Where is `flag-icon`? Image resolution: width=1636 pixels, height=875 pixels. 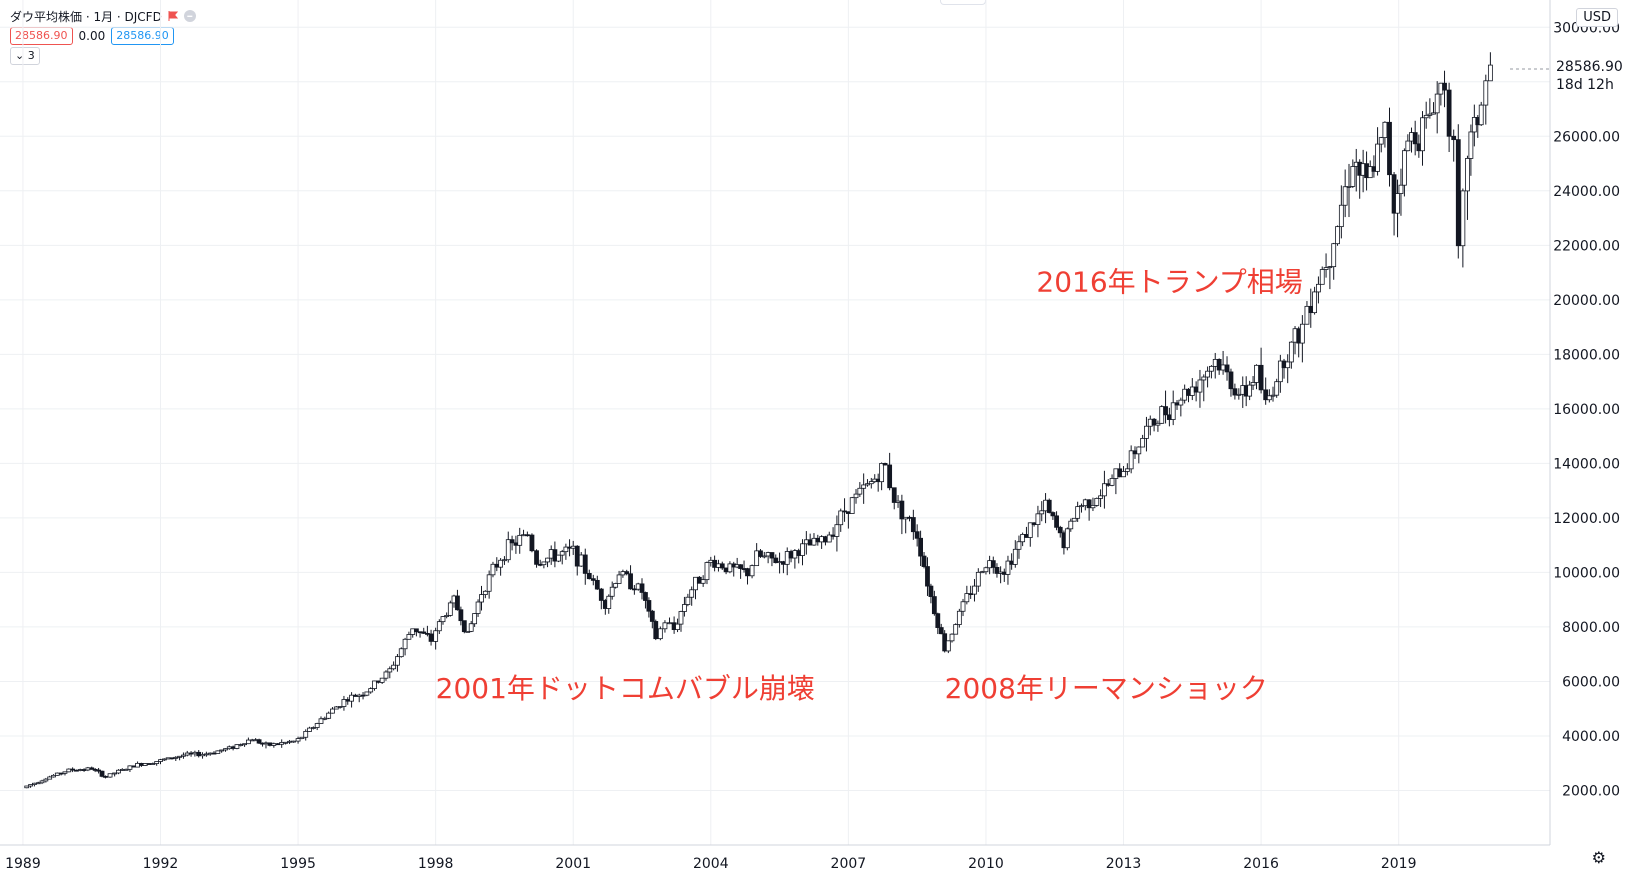
flag-icon is located at coordinates (173, 16).